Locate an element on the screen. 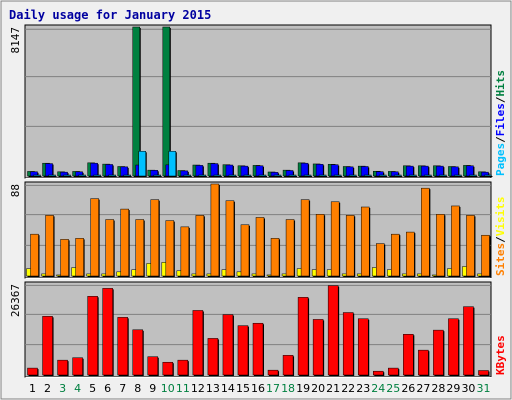  x-tick-label: 10 is located at coordinates (168, 388).